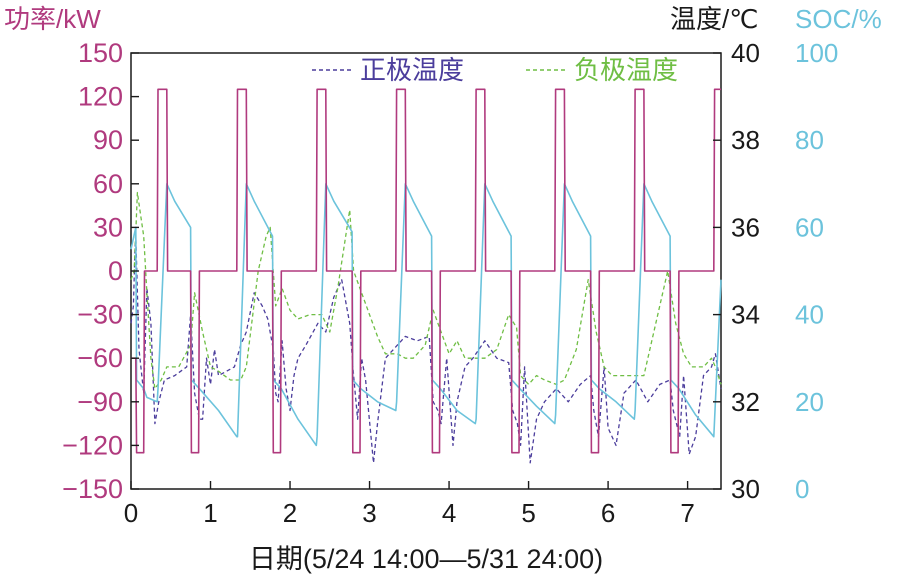 The image size is (897, 580). What do you see at coordinates (816, 53) in the screenshot?
I see `soc-tick-label: 100` at bounding box center [816, 53].